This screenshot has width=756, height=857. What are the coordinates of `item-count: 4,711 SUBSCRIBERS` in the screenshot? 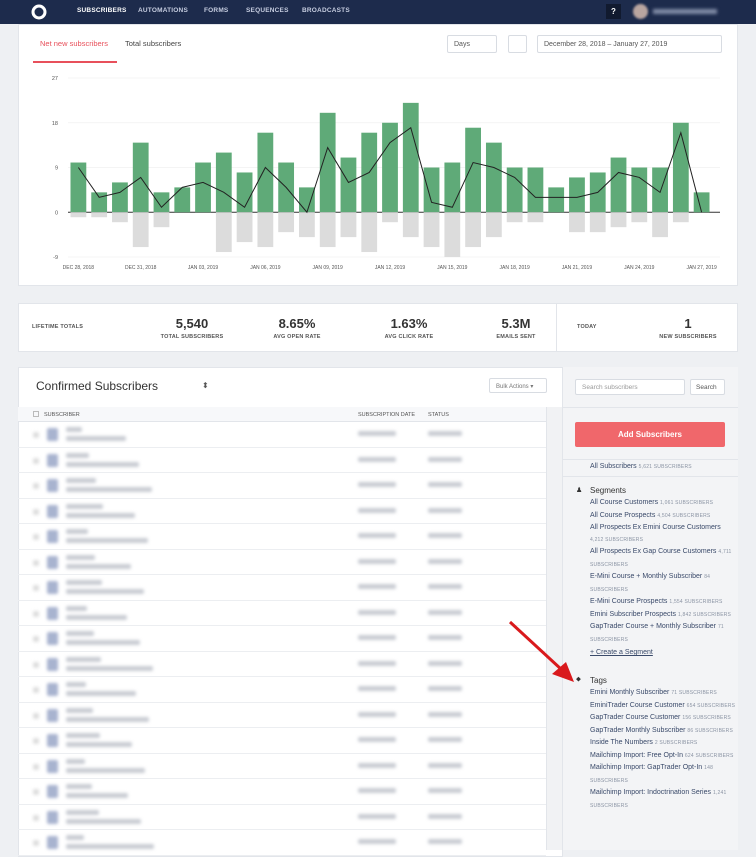 It's located at (661, 558).